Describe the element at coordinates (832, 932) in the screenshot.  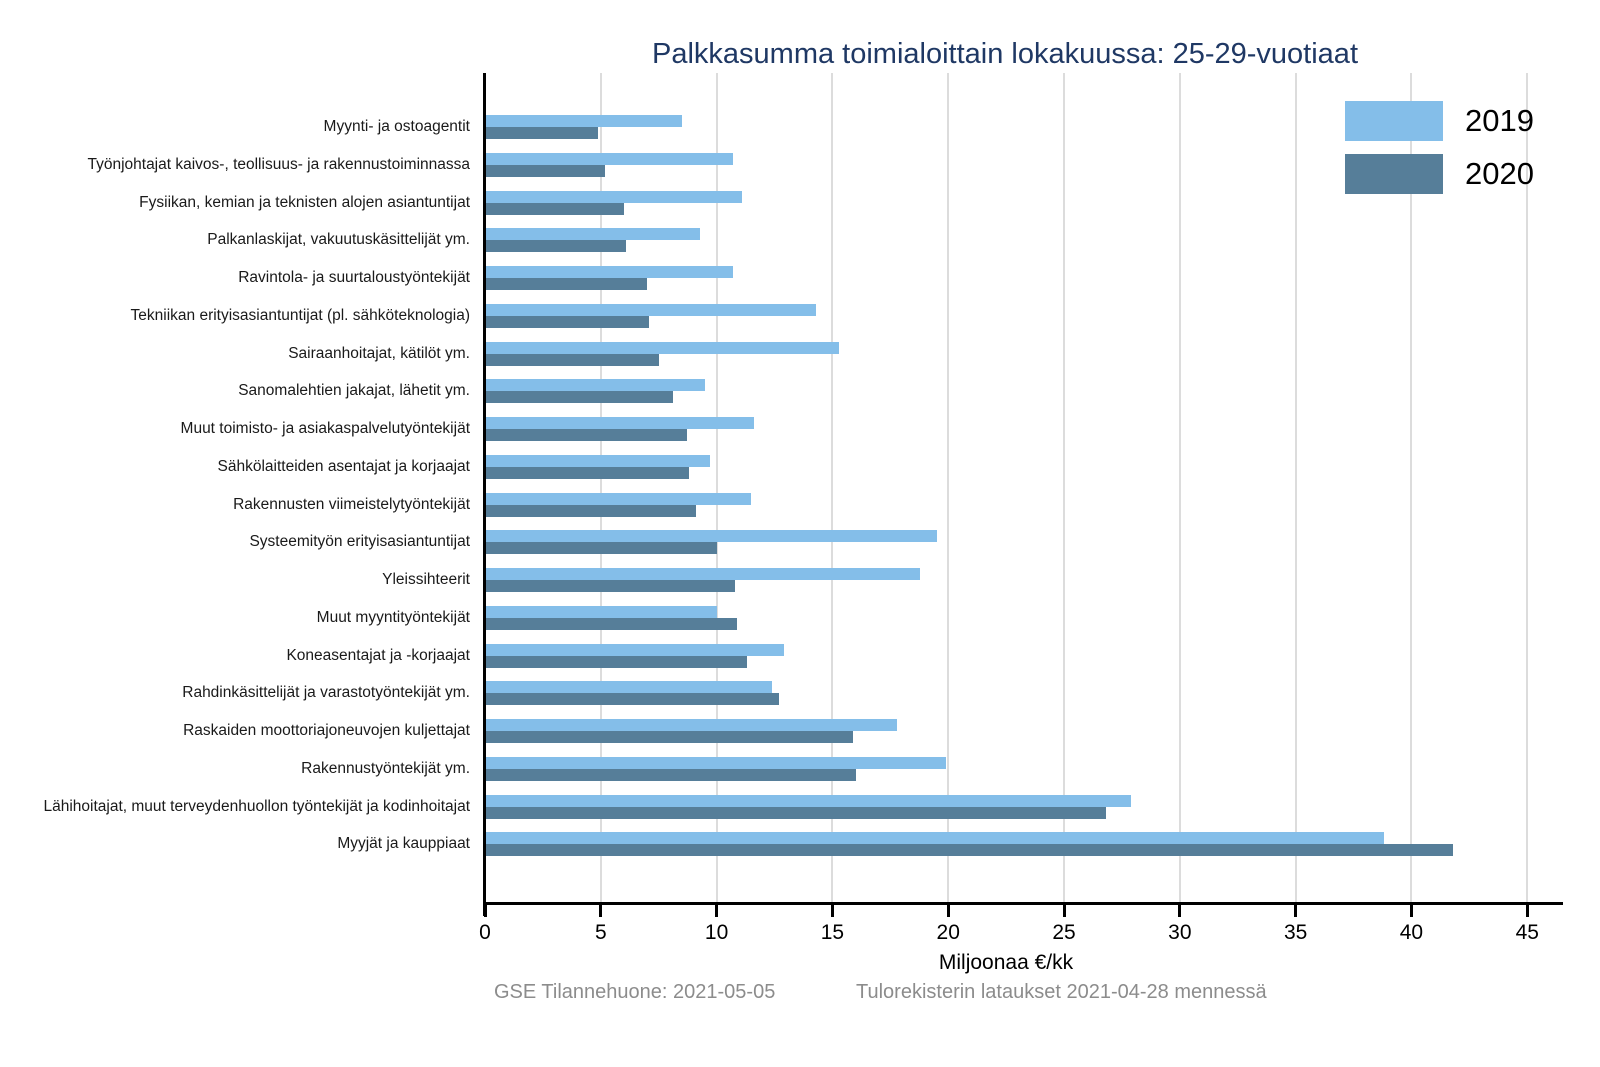
I see `x-tick-label: 15` at that location.